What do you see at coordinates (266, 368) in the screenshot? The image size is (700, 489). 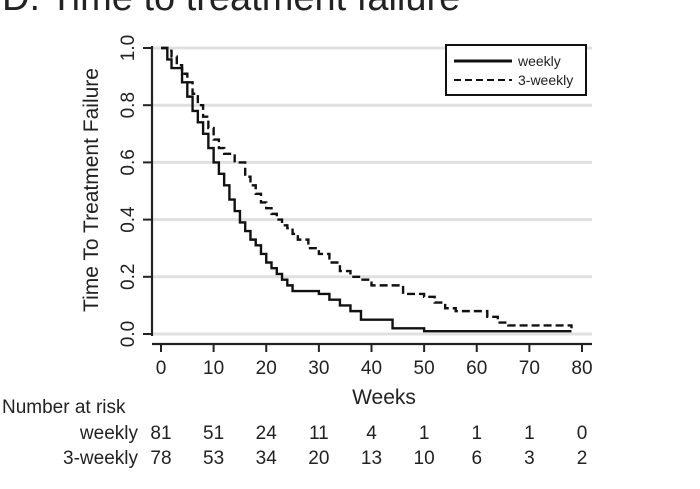 I see `x-tick-label: 20` at bounding box center [266, 368].